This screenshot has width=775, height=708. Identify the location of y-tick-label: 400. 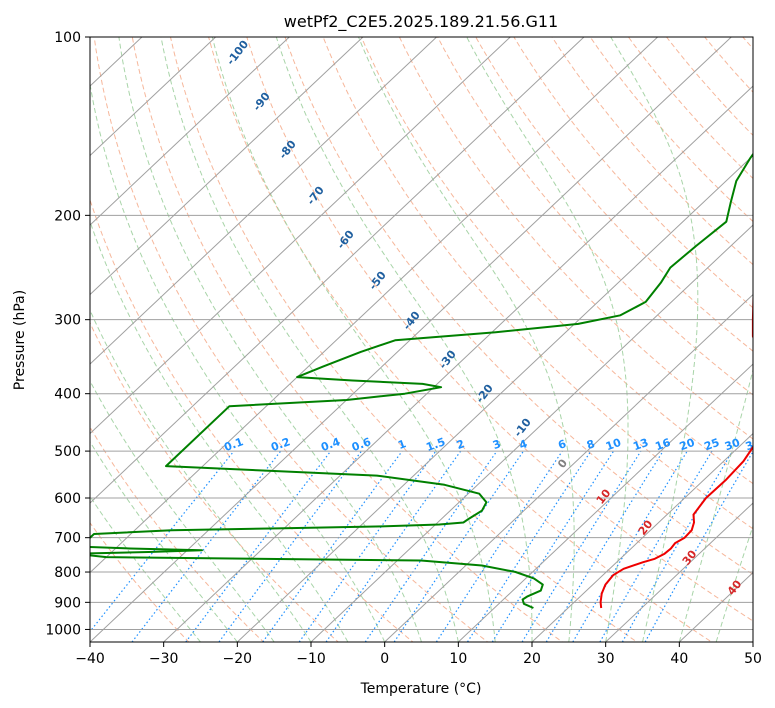
(67, 395).